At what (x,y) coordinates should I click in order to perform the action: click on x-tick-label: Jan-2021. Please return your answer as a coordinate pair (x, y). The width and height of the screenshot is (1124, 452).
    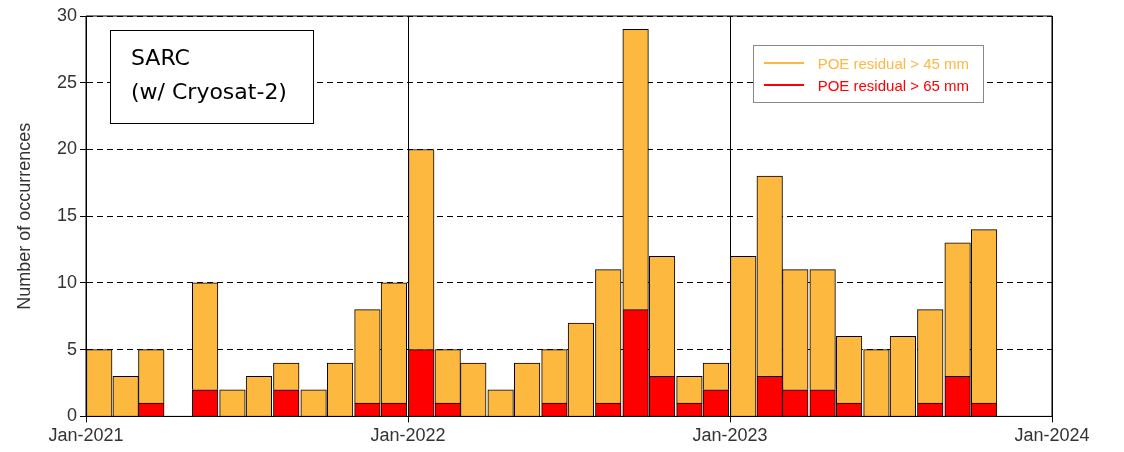
    Looking at the image, I should click on (86, 435).